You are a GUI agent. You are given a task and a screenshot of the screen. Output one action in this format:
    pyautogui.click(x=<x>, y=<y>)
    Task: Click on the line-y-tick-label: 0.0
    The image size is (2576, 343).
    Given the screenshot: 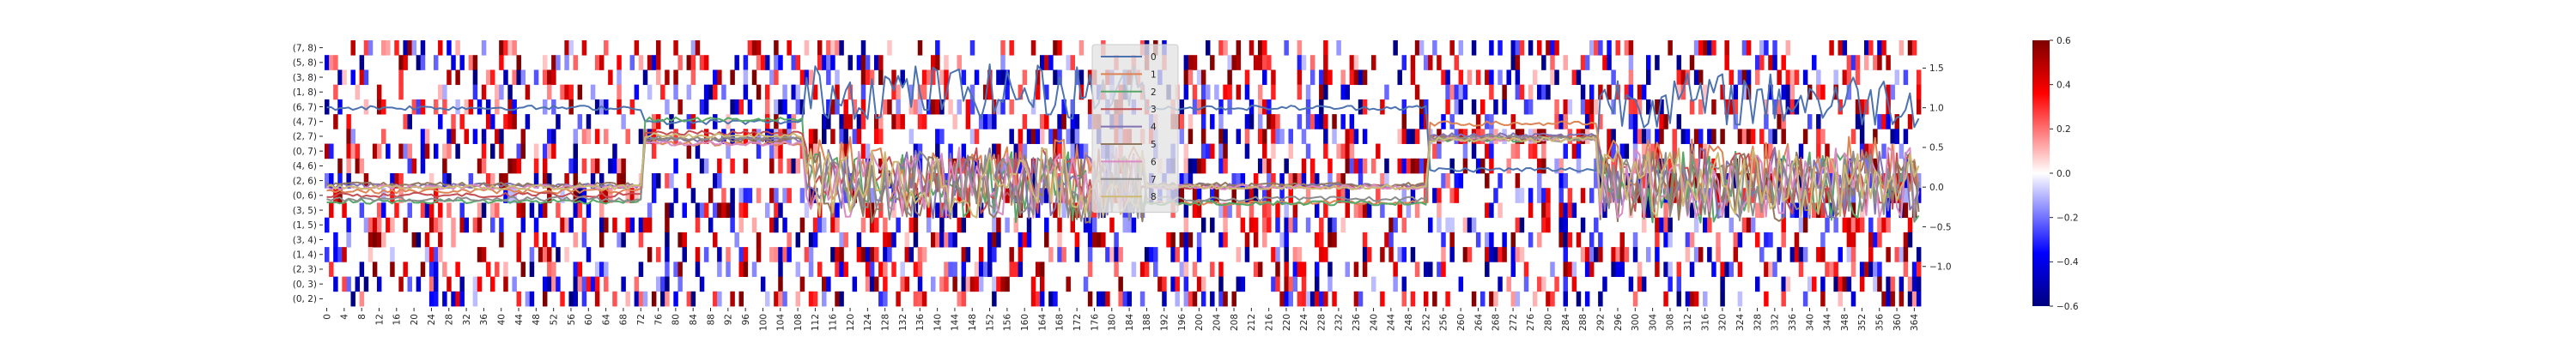 What is the action you would take?
    pyautogui.click(x=1937, y=188)
    